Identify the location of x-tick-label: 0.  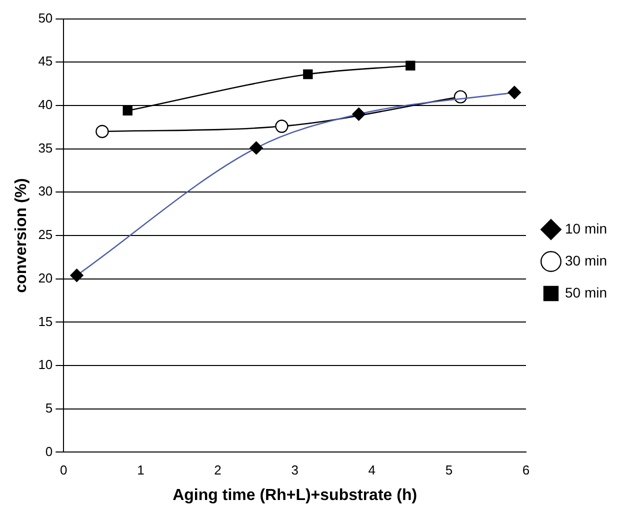
(64, 470).